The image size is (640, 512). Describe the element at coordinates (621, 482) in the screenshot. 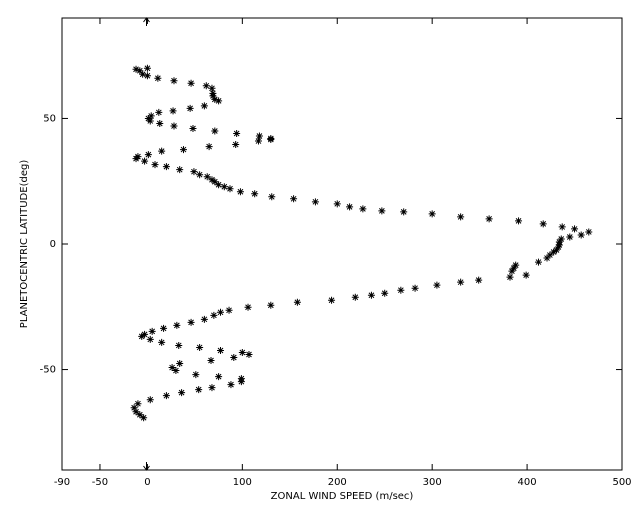

I see `x-tick-label: 500` at that location.